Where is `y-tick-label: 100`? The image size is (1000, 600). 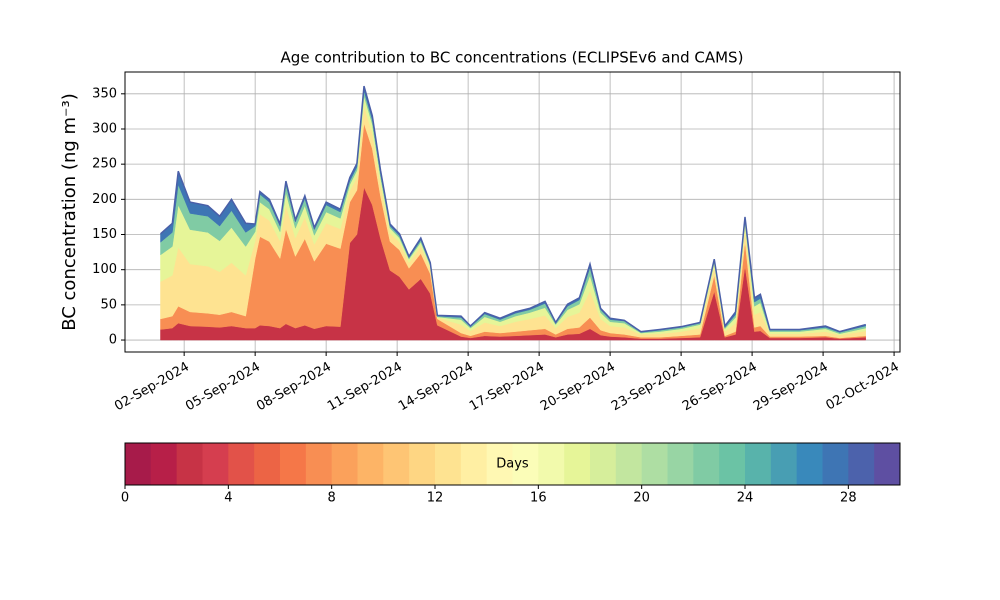 y-tick-label: 100 is located at coordinates (104, 269).